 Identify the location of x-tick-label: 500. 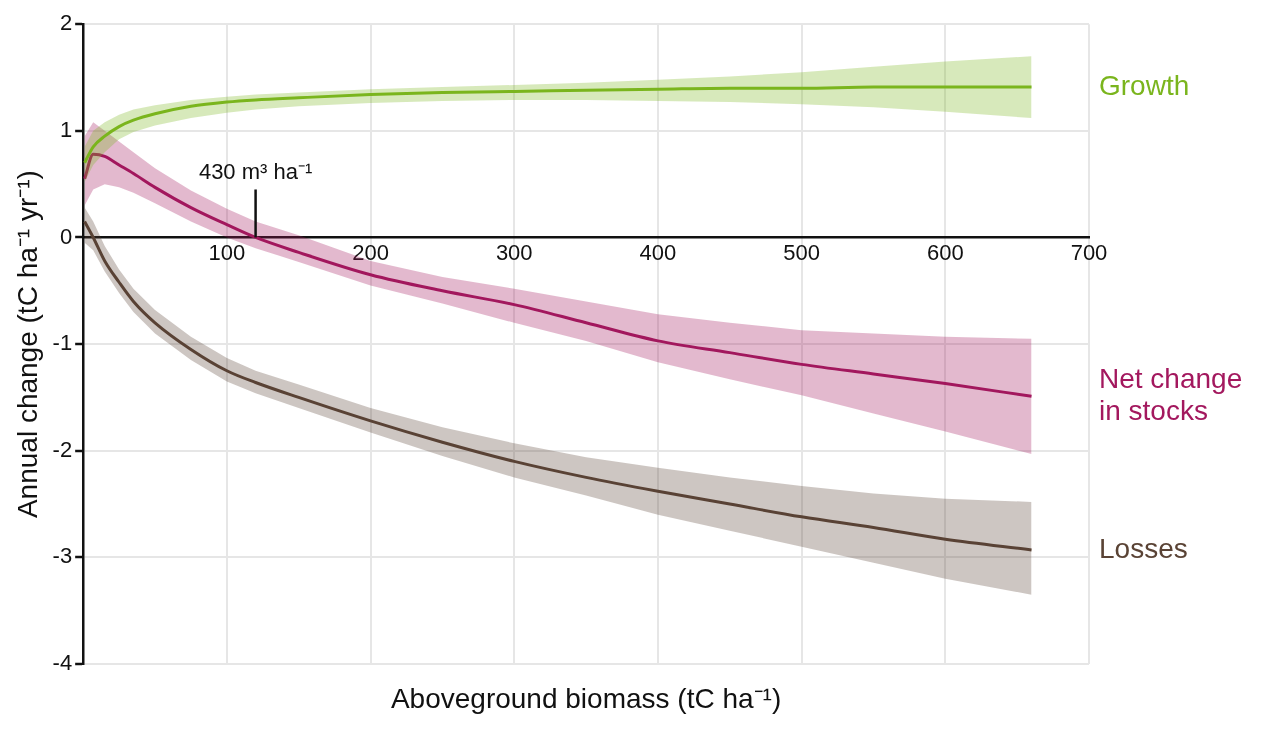
(801, 252).